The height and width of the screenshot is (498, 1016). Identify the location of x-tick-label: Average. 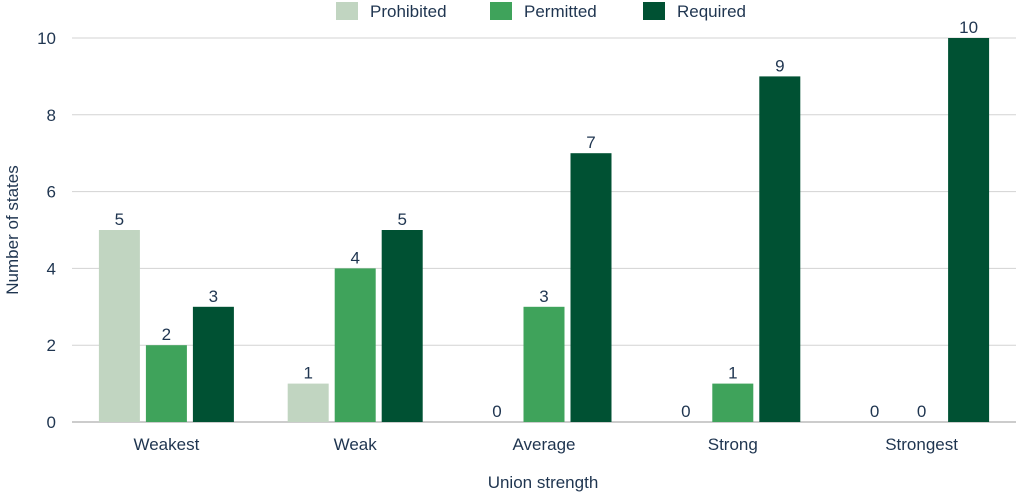
(543, 444).